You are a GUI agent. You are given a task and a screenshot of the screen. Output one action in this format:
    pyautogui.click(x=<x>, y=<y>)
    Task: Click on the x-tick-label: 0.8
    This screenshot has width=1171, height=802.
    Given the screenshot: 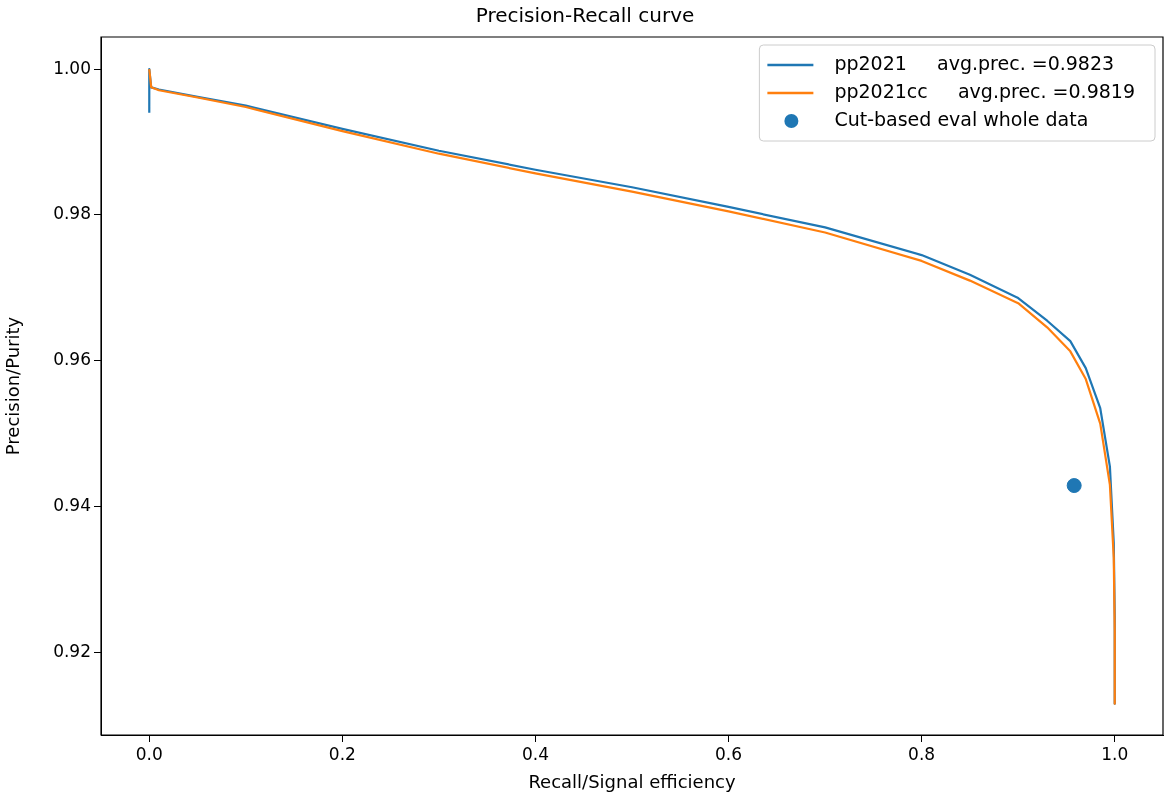 What is the action you would take?
    pyautogui.click(x=922, y=753)
    